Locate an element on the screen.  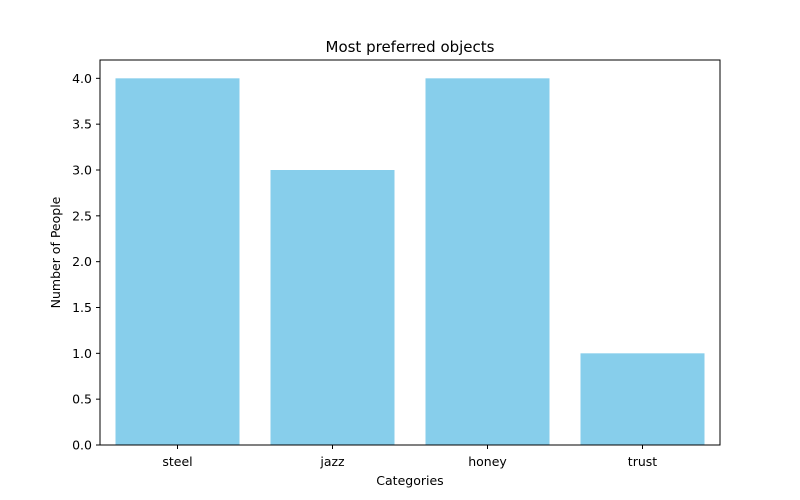
y-axis-label: Number of People is located at coordinates (55, 252).